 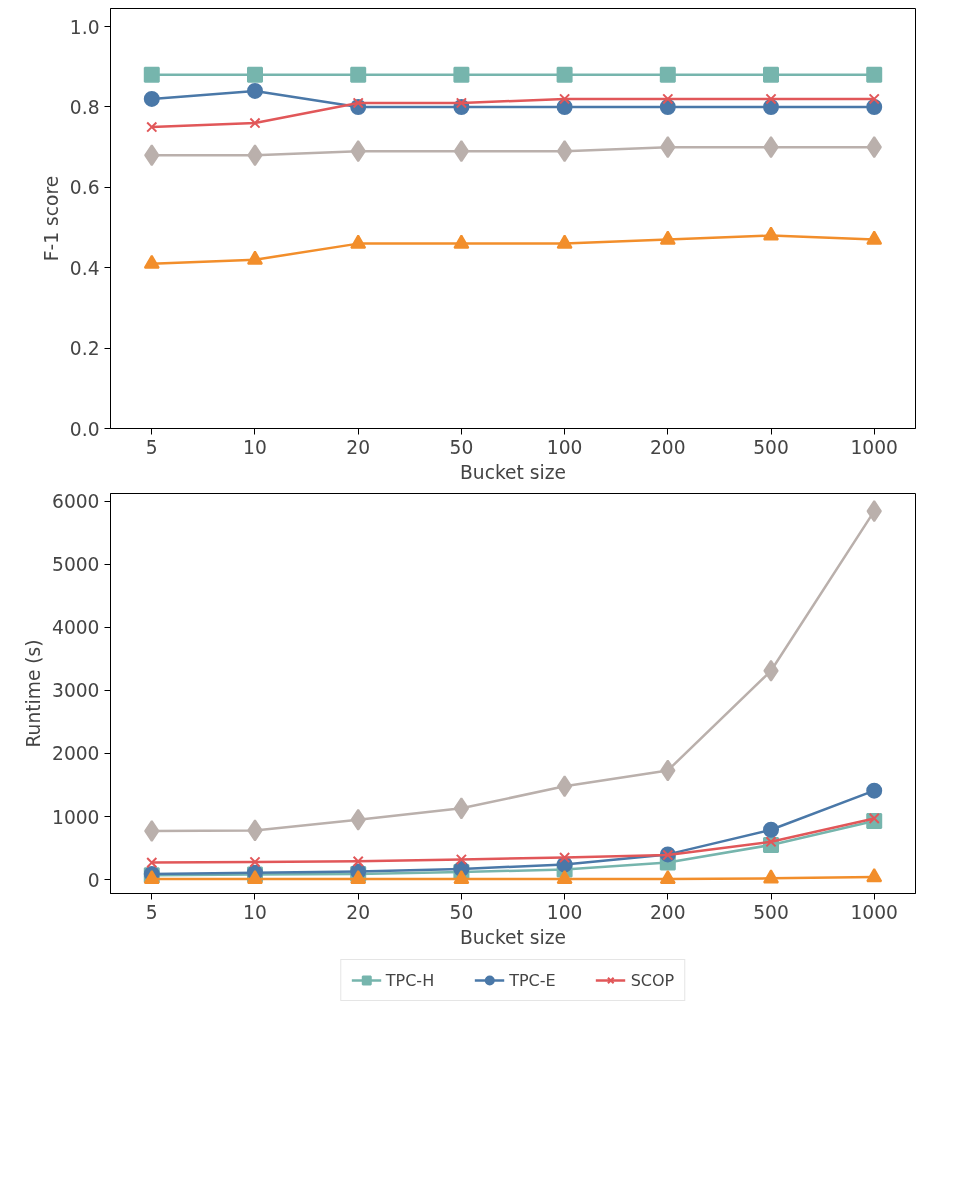 What do you see at coordinates (76, 565) in the screenshot?
I see `y-tick-label: 5000` at bounding box center [76, 565].